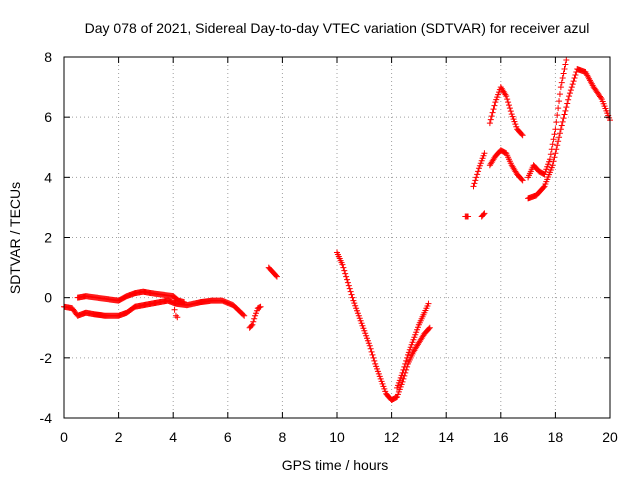 The height and width of the screenshot is (480, 640). Describe the element at coordinates (48, 238) in the screenshot. I see `y-tick-label: 2` at that location.